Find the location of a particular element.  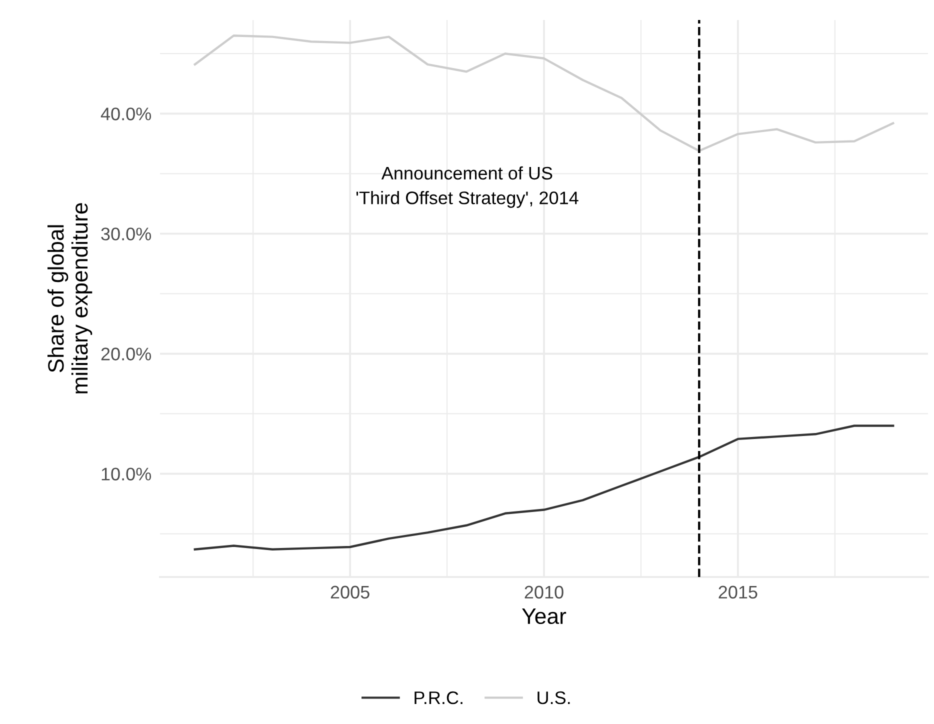

x-tick-label: 2010 is located at coordinates (544, 592).